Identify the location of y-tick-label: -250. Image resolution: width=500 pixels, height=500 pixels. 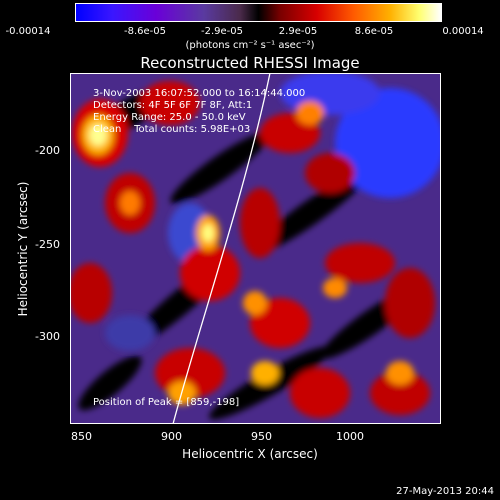
(47, 244).